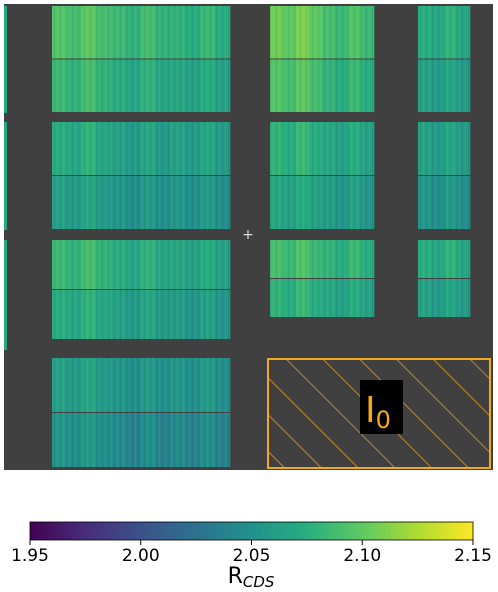 The height and width of the screenshot is (592, 498). What do you see at coordinates (473, 556) in the screenshot?
I see `colorbar-tick-label: 2.15` at bounding box center [473, 556].